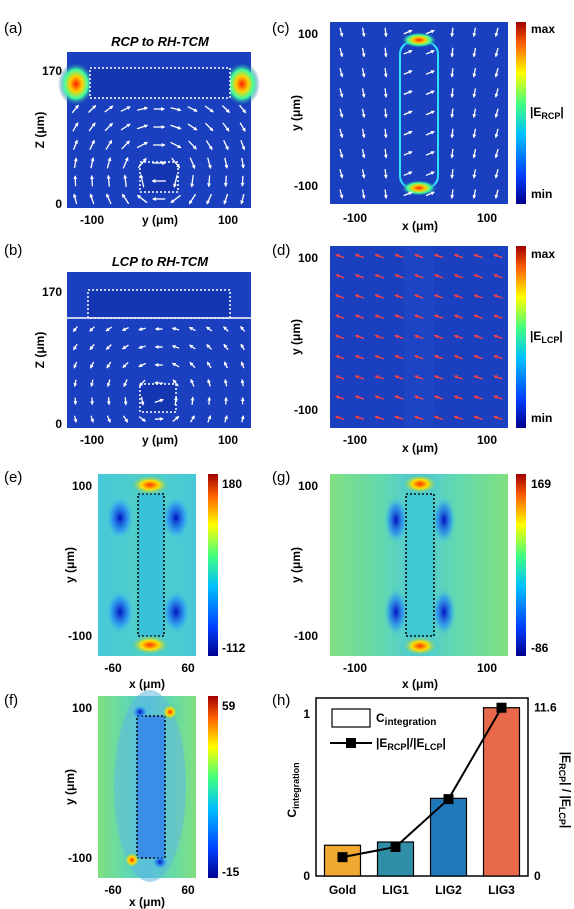 The image size is (574, 909). Describe the element at coordinates (151, 565) in the screenshot. I see `panel-e-rod` at that location.